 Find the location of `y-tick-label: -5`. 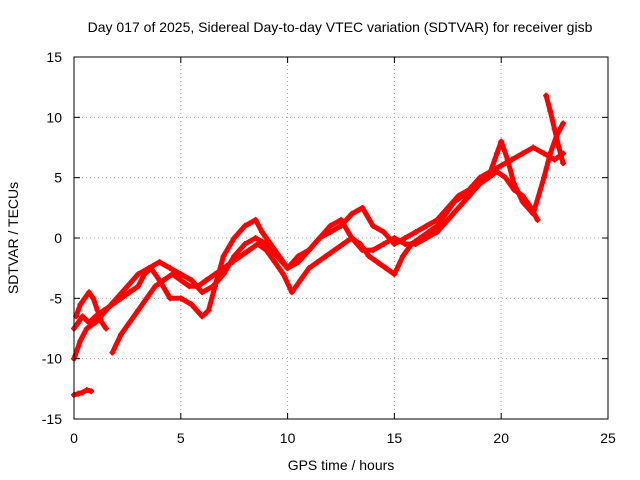

y-tick-label: -5 is located at coordinates (56, 298).